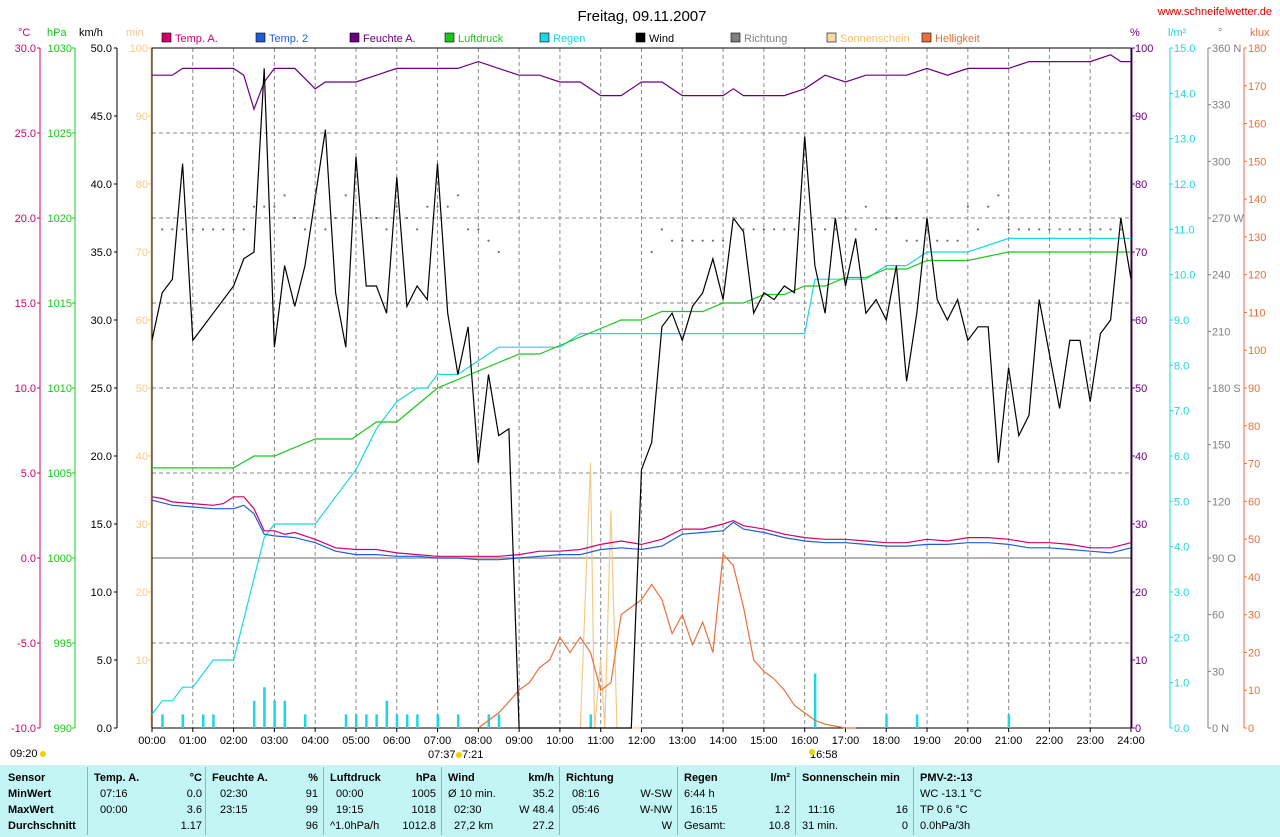 The width and height of the screenshot is (1280, 837). Describe the element at coordinates (1181, 729) in the screenshot. I see `lm2-tick-label: 0.0` at that location.